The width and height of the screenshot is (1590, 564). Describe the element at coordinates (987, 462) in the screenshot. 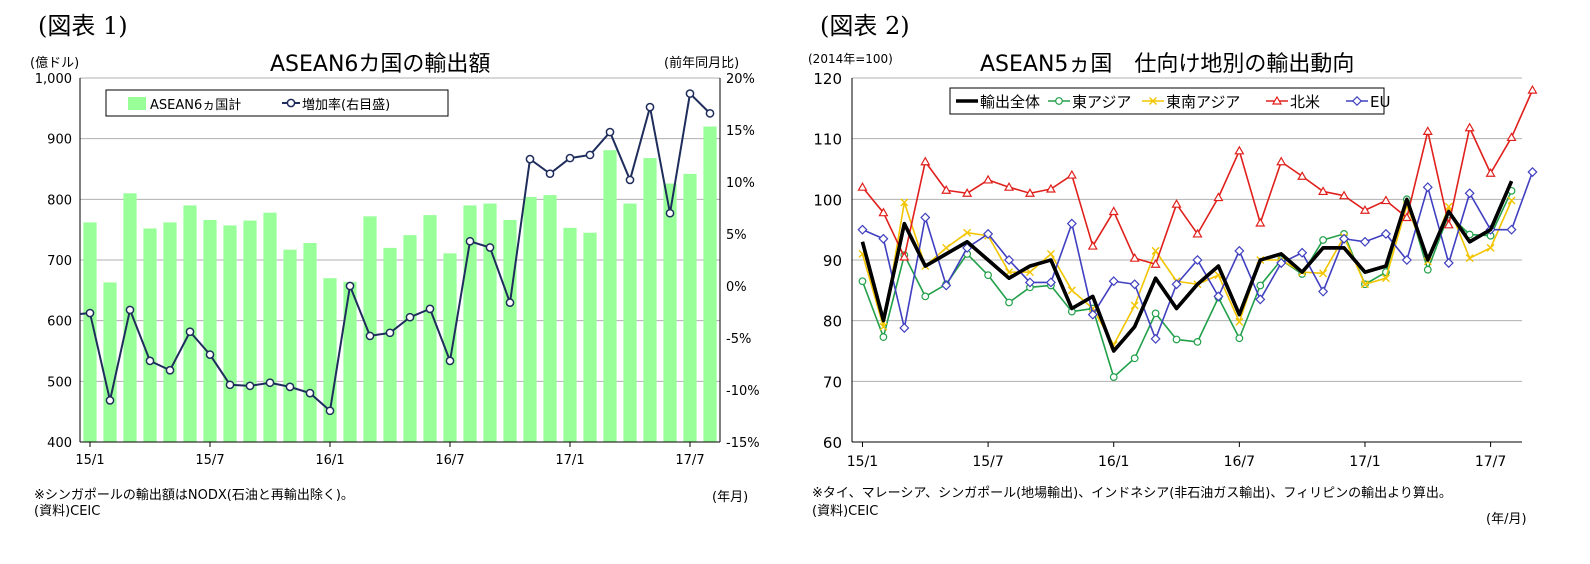

I see `fig2-x-tick-label: 15/7` at that location.